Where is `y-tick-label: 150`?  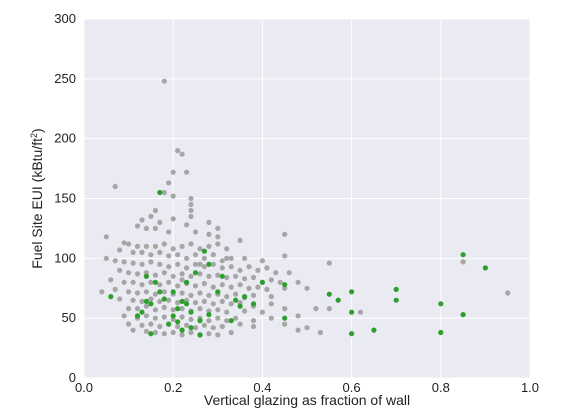
y-tick-label: 150 is located at coordinates (65, 198).